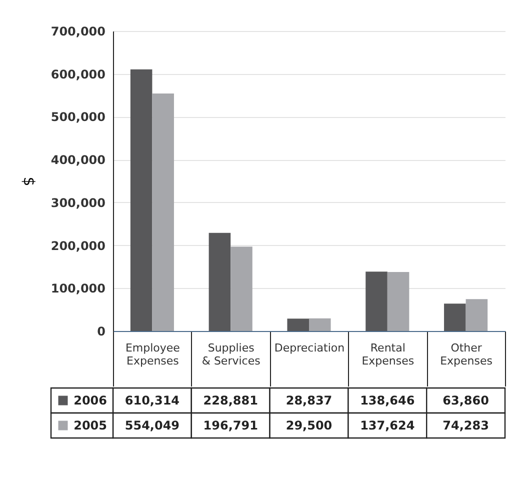  Describe the element at coordinates (78, 117) in the screenshot. I see `y-tick-label: 500,000` at that location.